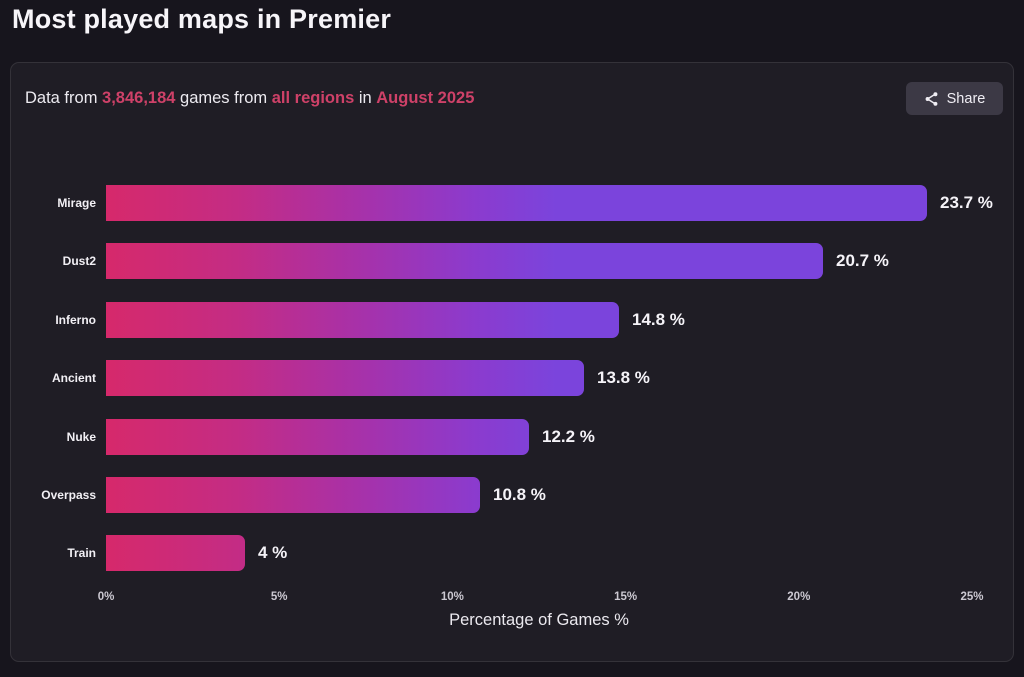 Image resolution: width=1024 pixels, height=677 pixels. What do you see at coordinates (425, 98) in the screenshot?
I see `period-value: August 2025` at bounding box center [425, 98].